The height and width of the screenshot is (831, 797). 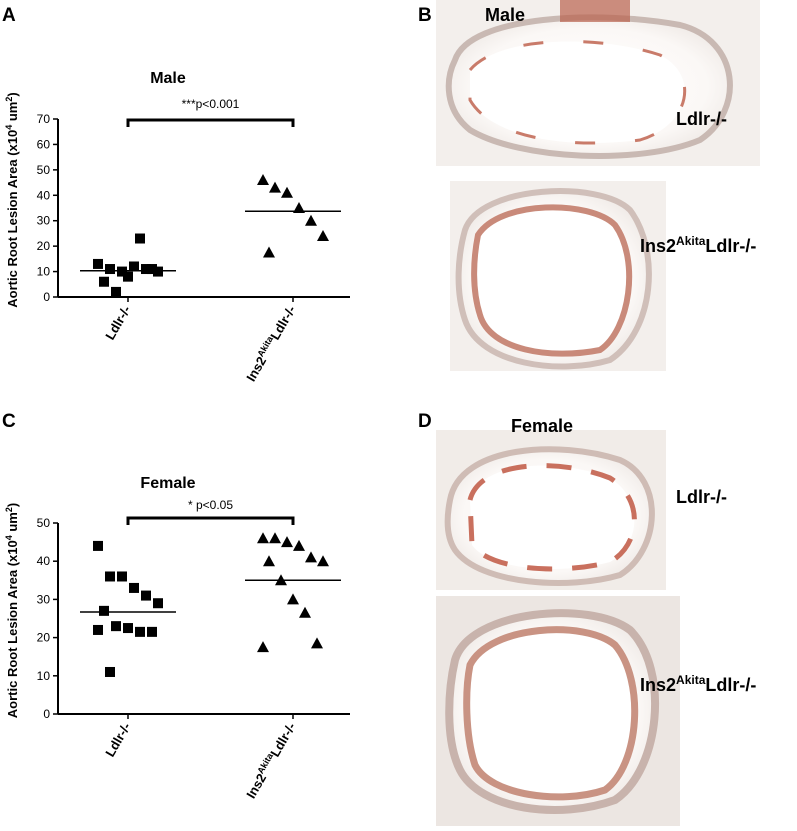 I want to click on superscript: 4, so click(x=9, y=127).